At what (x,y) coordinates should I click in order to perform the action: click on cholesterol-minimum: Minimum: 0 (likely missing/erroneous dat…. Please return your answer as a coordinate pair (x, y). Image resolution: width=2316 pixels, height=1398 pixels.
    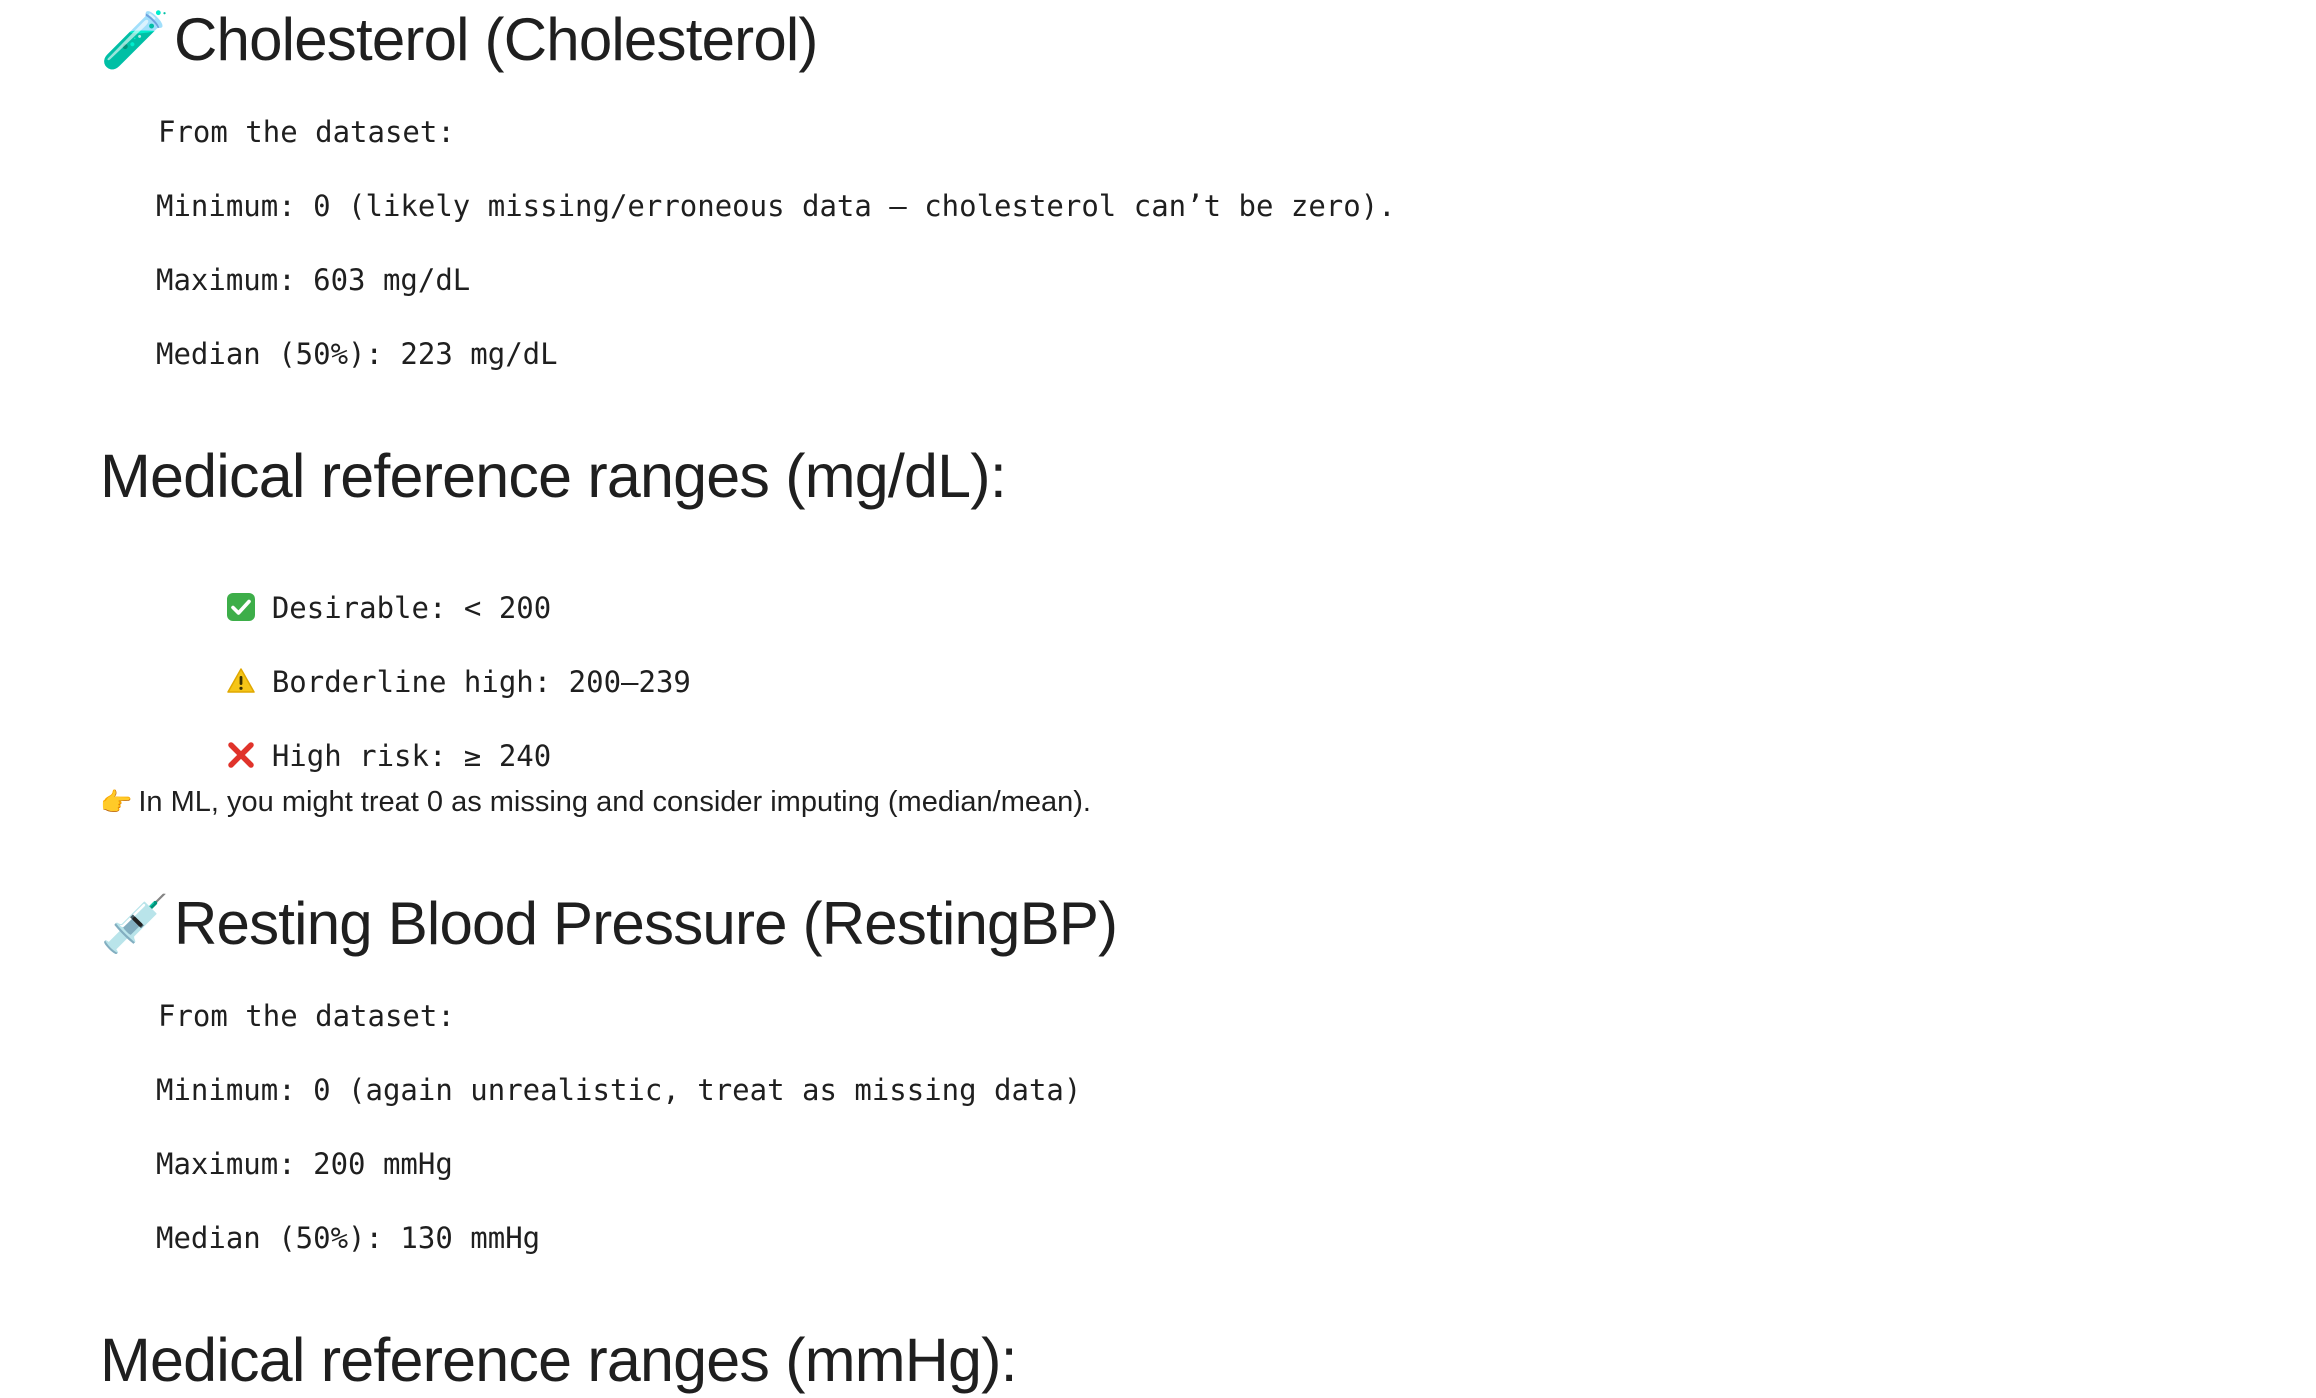
    Looking at the image, I should click on (776, 206).